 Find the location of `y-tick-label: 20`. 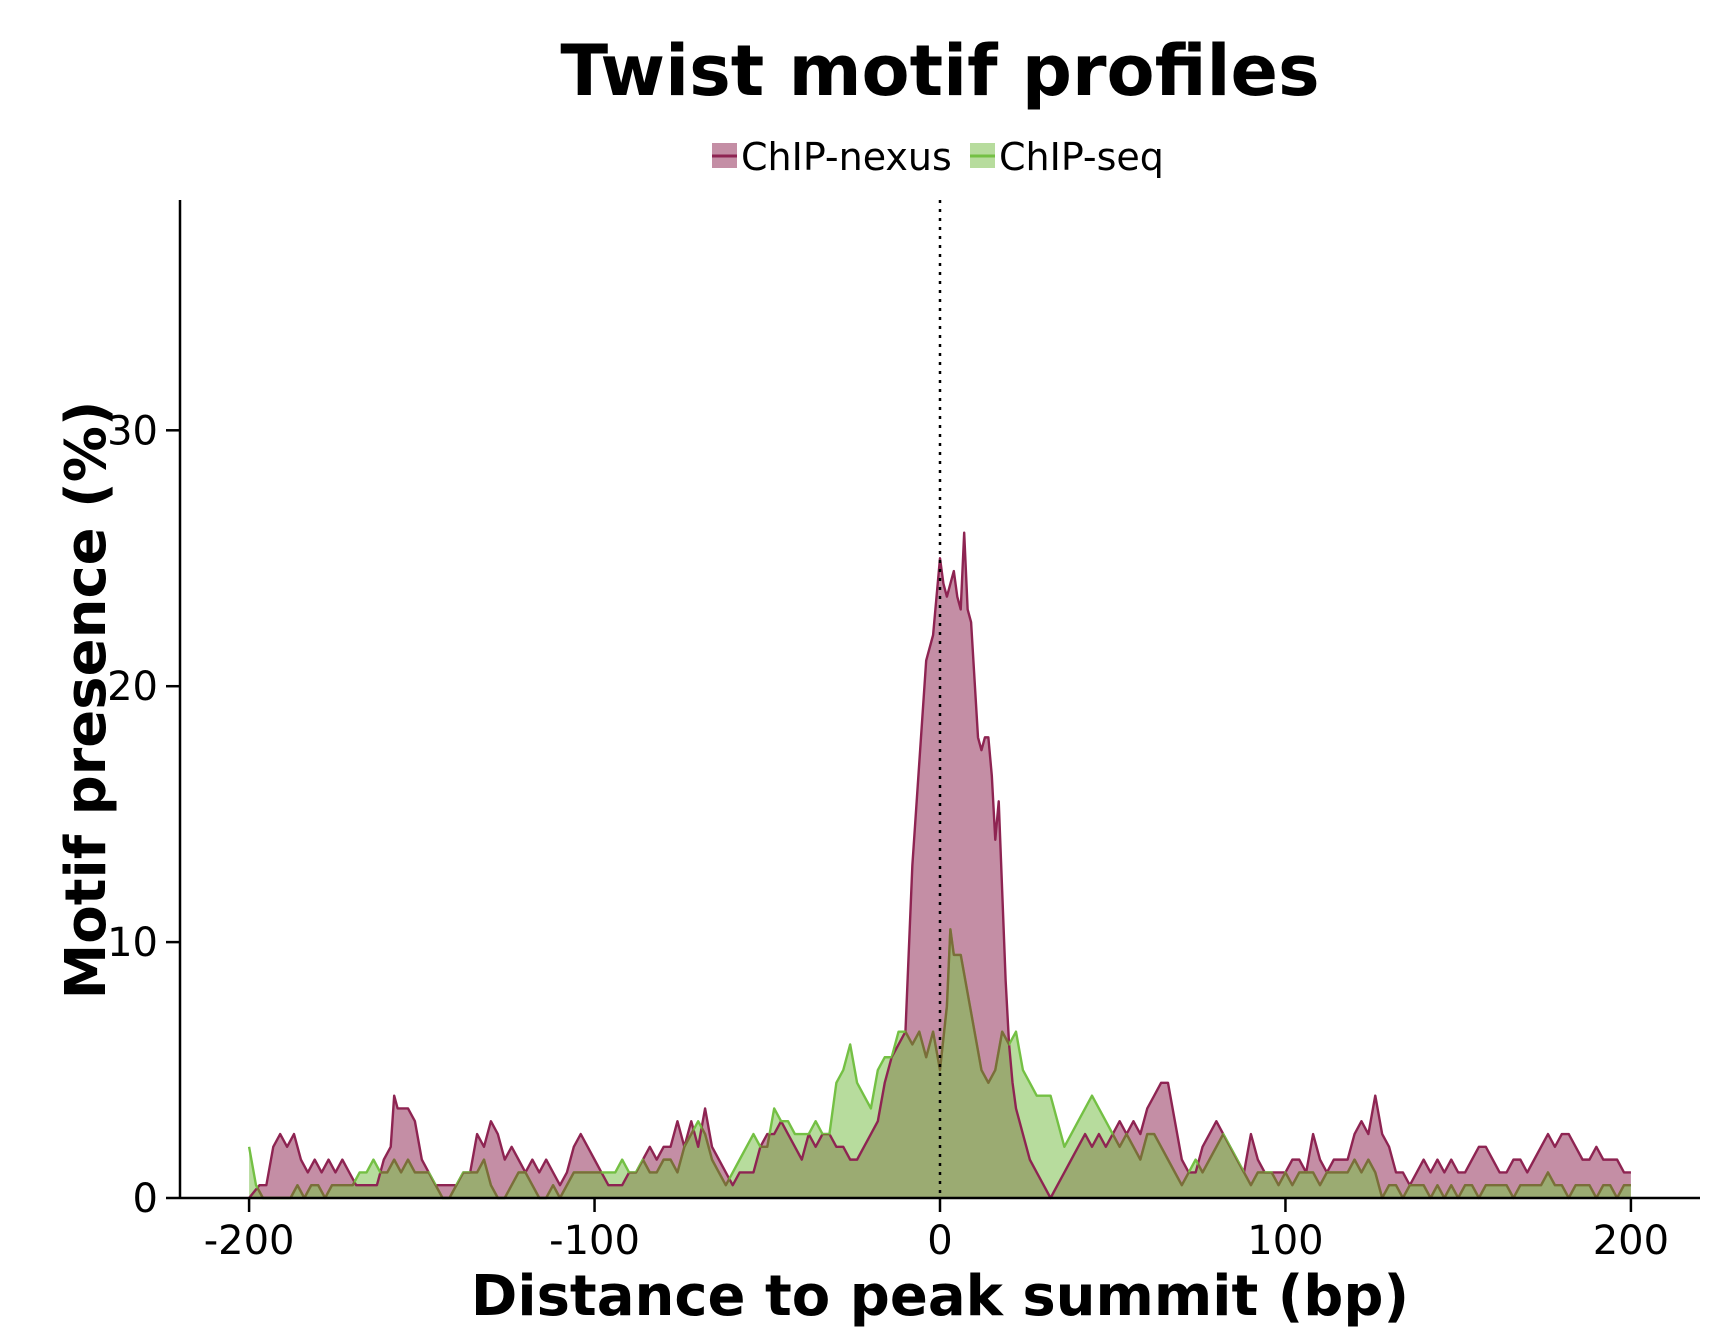

y-tick-label: 20 is located at coordinates (132, 687).